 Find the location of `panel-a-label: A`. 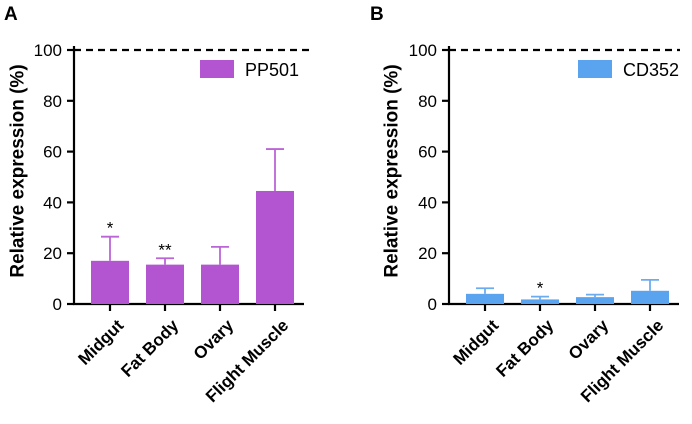

panel-a-label: A is located at coordinates (11, 14).